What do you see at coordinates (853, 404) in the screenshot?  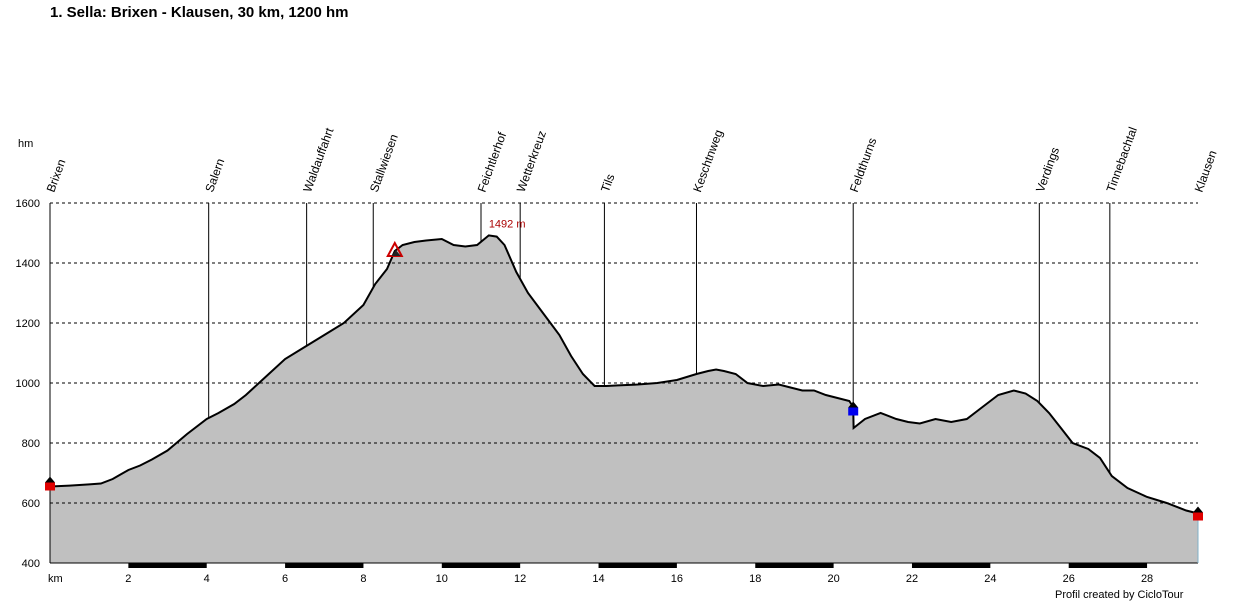 I see `pass-marker-cap` at bounding box center [853, 404].